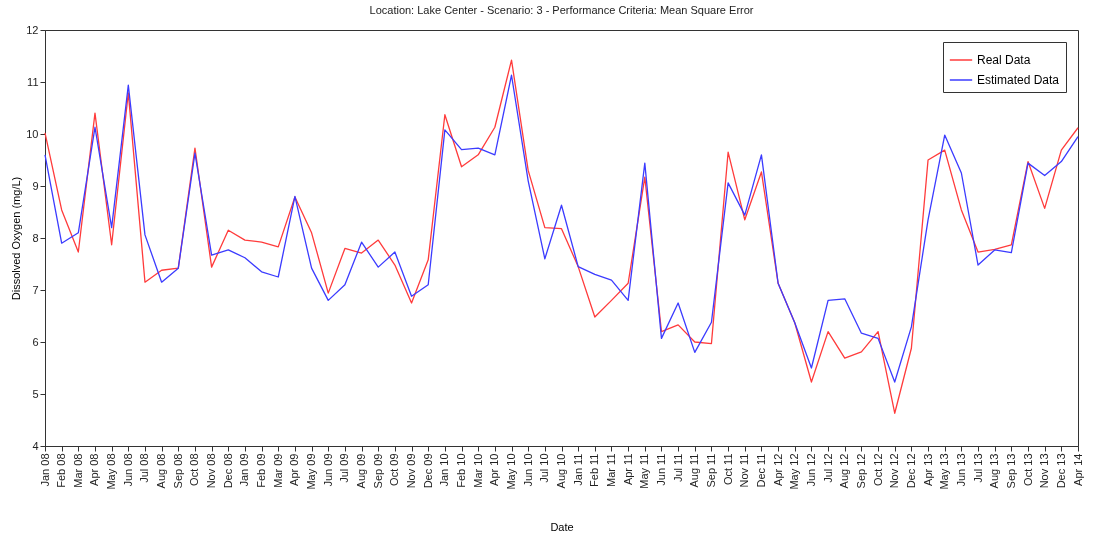 This screenshot has width=1099, height=547. What do you see at coordinates (377, 471) in the screenshot?
I see `x-tick-label: Sep 09` at bounding box center [377, 471].